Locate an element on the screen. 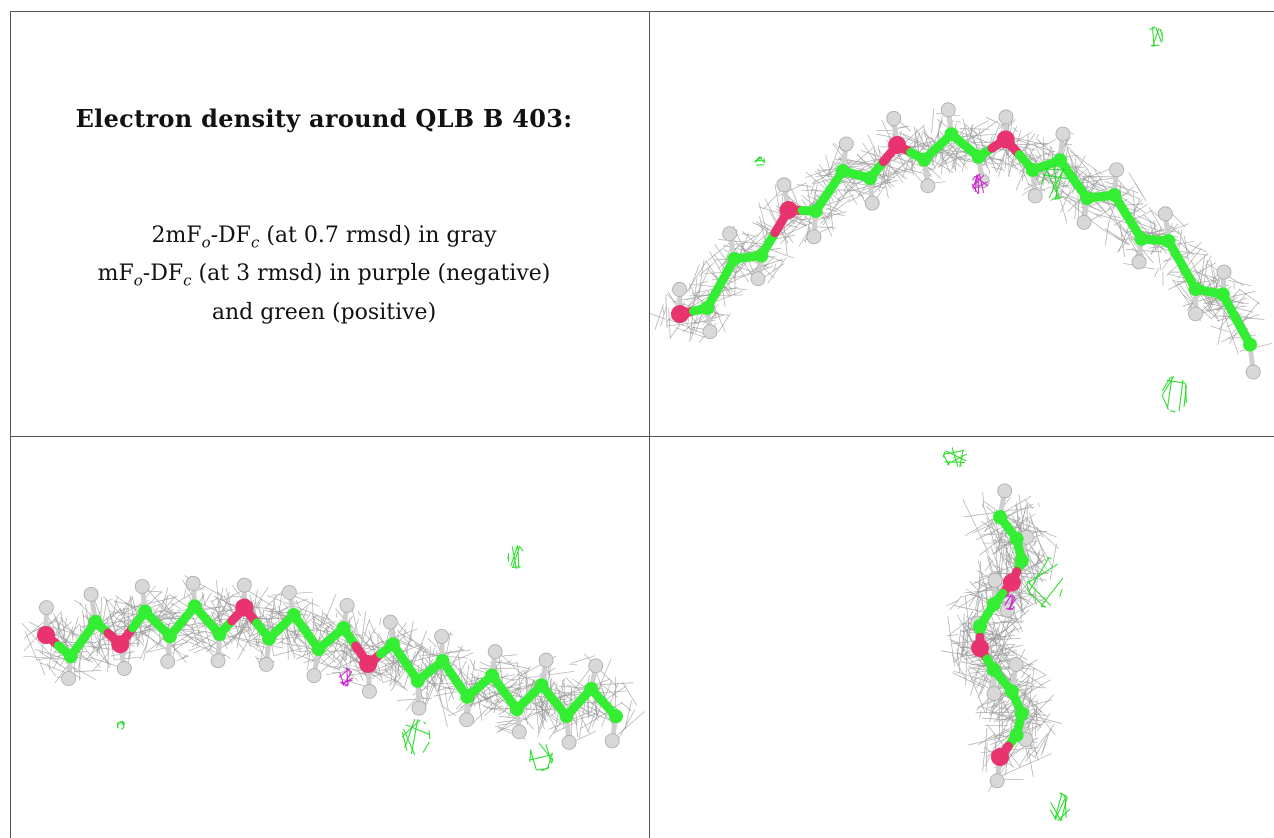 This screenshot has height=838, width=1274. caption-title: Electron density around QLB B 403: is located at coordinates (324, 118).